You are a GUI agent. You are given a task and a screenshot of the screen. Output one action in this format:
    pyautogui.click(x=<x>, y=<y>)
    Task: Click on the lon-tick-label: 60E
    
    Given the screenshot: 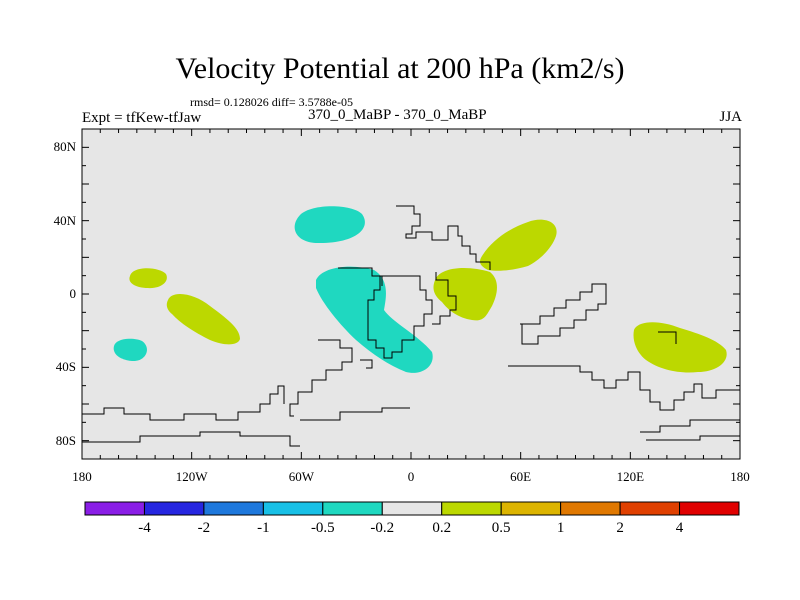 What is the action you would take?
    pyautogui.click(x=521, y=476)
    